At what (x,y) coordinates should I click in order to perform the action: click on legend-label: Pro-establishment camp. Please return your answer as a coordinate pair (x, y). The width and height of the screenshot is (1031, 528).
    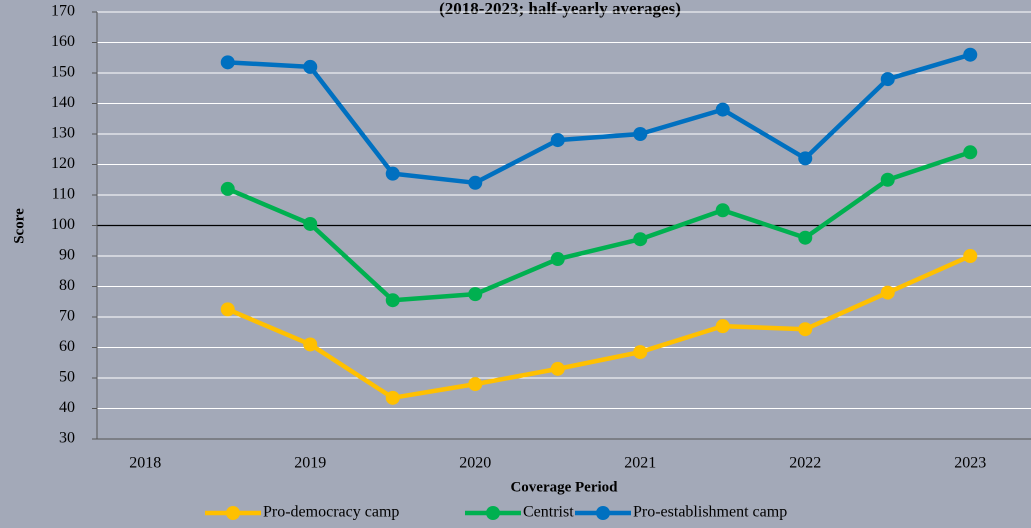
    Looking at the image, I should click on (710, 512).